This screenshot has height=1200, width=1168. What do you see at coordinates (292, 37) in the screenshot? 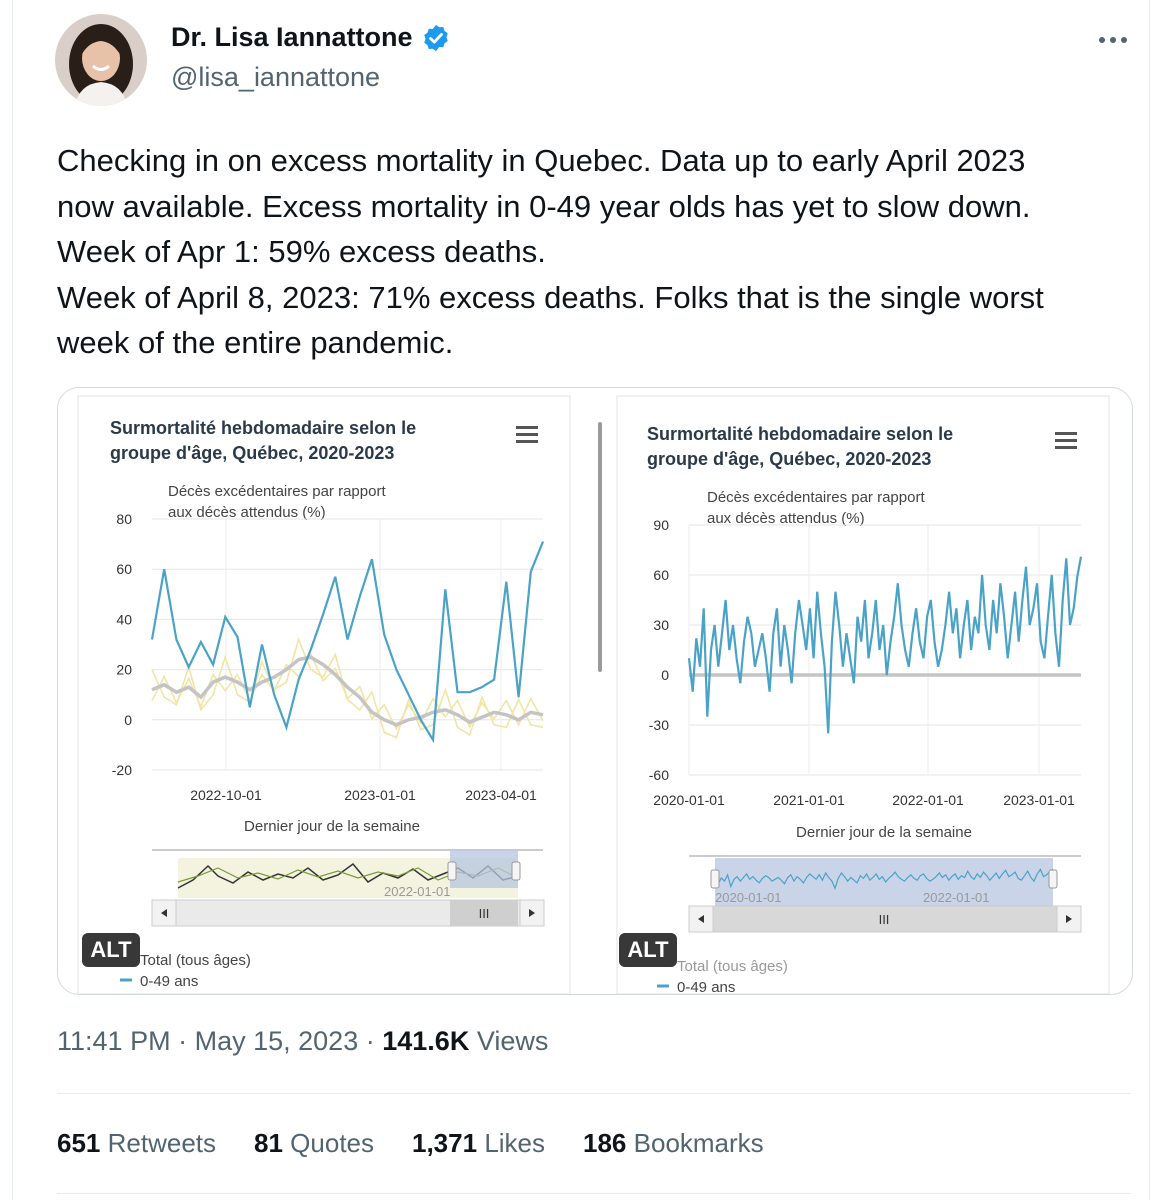
I see `author-name: Dr. Lisa Iannattone` at bounding box center [292, 37].